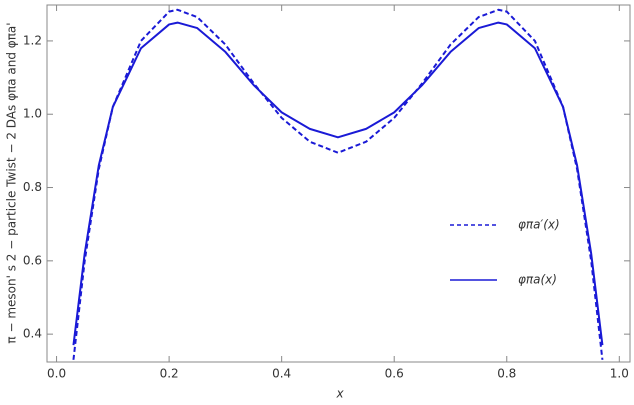 This screenshot has width=634, height=405. I want to click on x-tick-label: 0.6, so click(394, 374).